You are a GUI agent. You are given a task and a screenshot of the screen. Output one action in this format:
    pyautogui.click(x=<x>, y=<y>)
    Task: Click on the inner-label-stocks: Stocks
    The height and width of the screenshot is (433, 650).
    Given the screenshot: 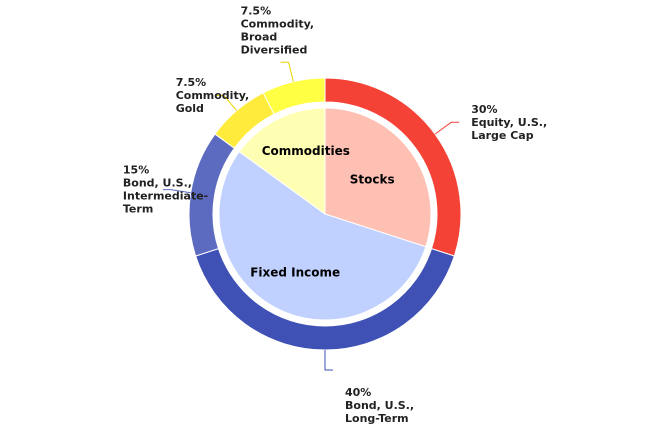 What is the action you would take?
    pyautogui.click(x=372, y=180)
    